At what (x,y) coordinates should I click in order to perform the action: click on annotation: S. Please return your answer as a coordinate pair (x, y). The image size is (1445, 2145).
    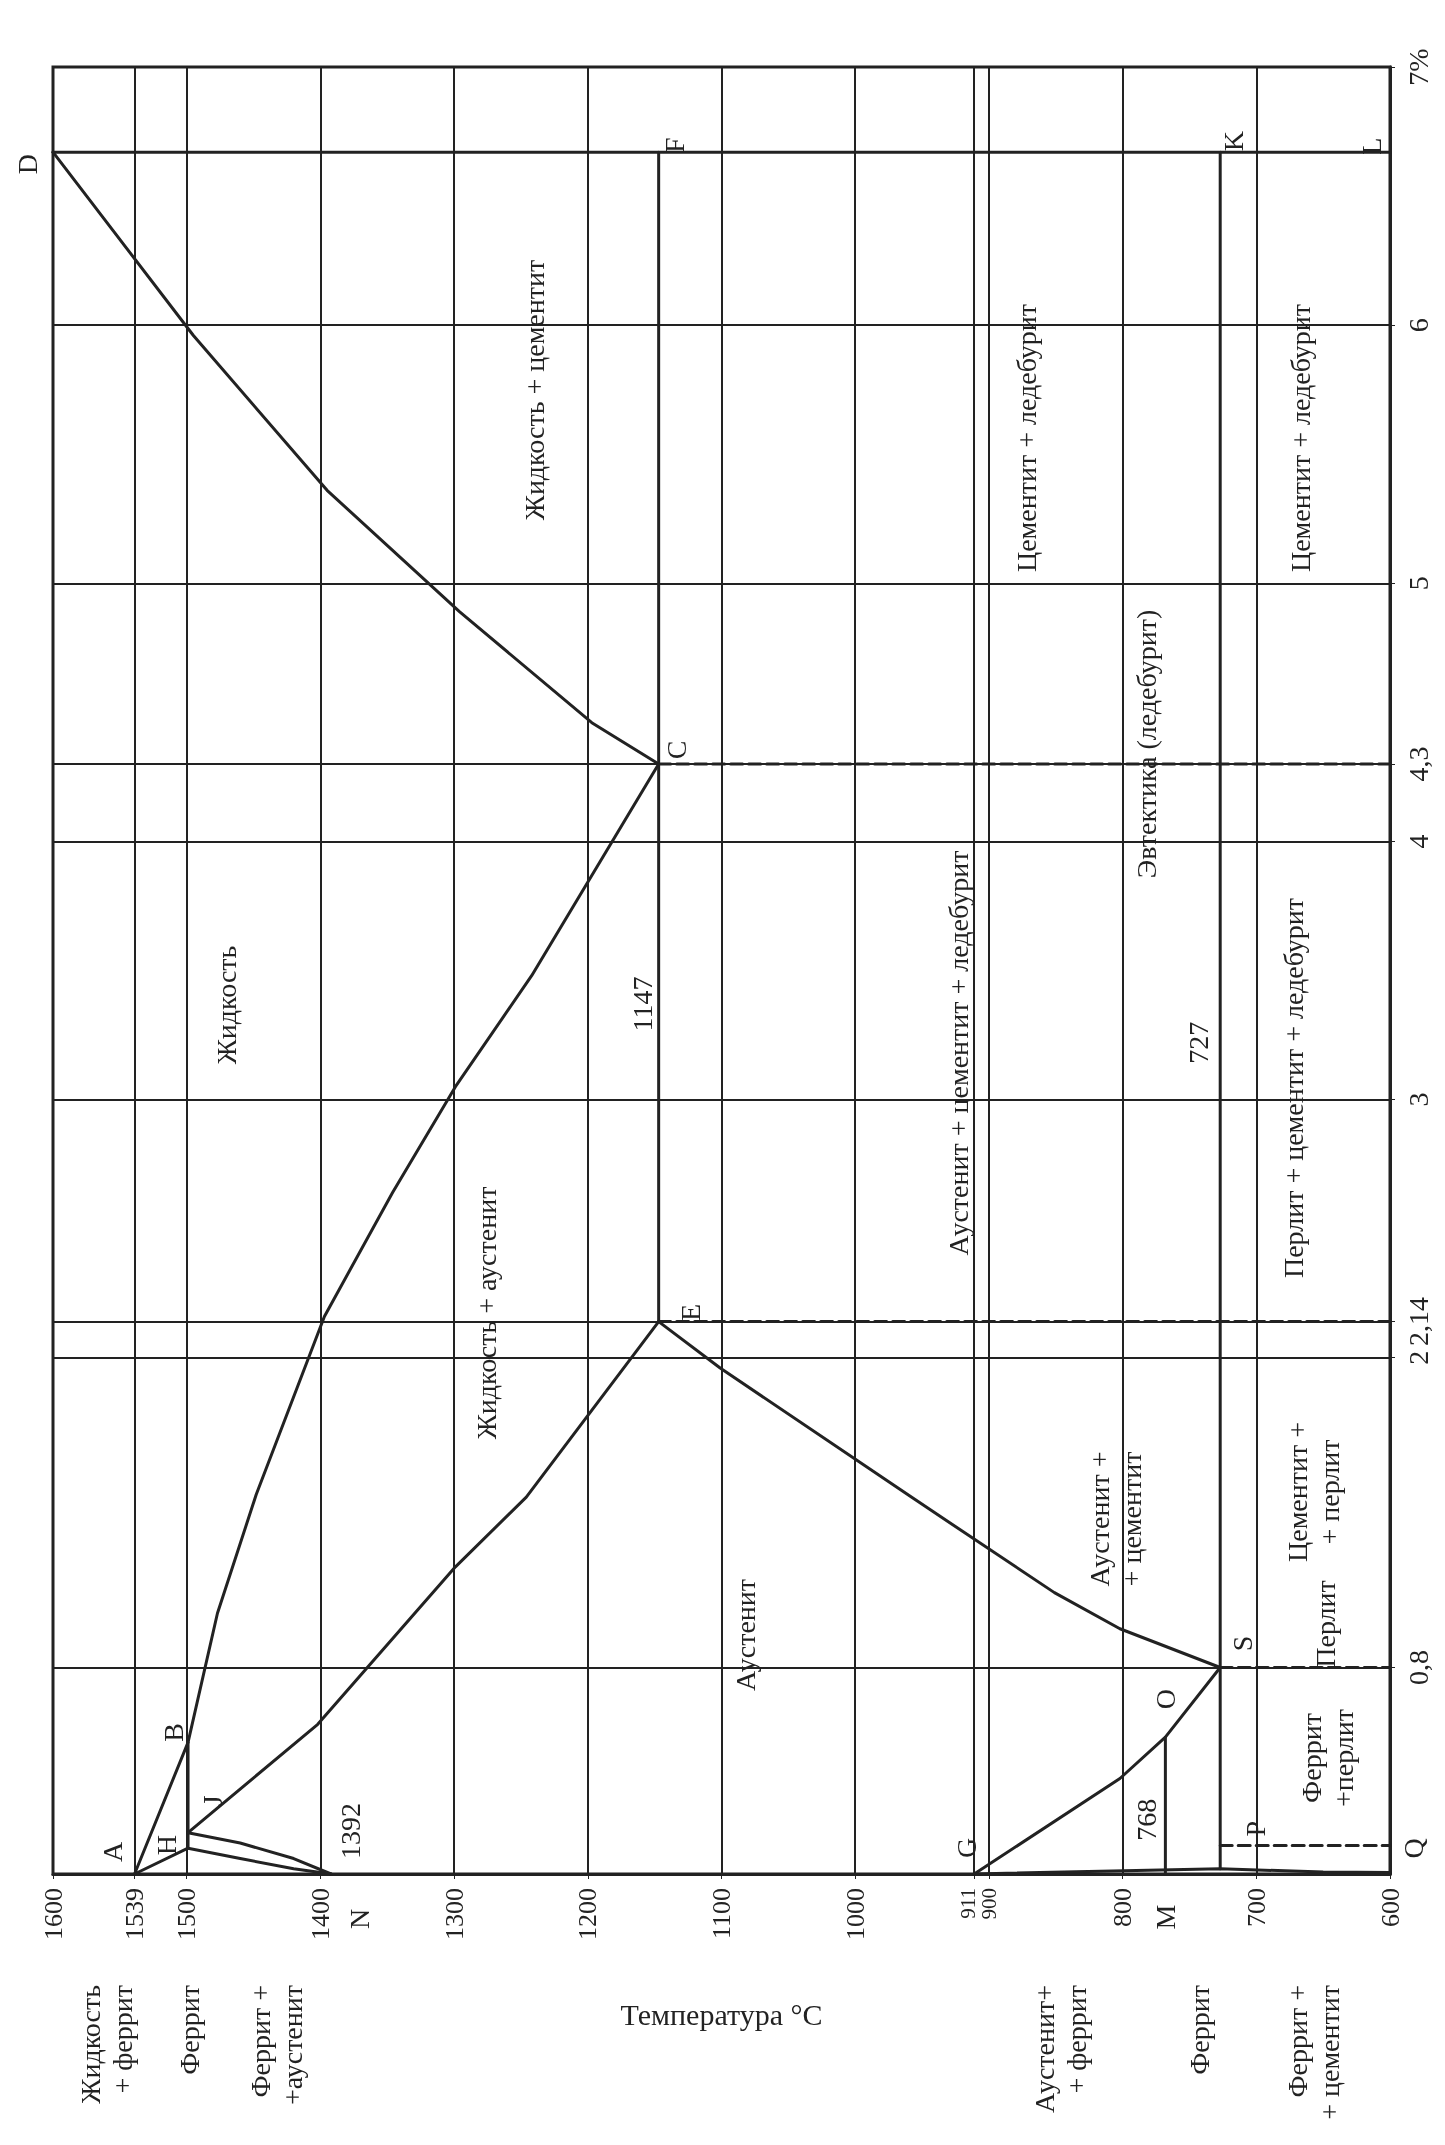
    Looking at the image, I should click on (1242, 1643).